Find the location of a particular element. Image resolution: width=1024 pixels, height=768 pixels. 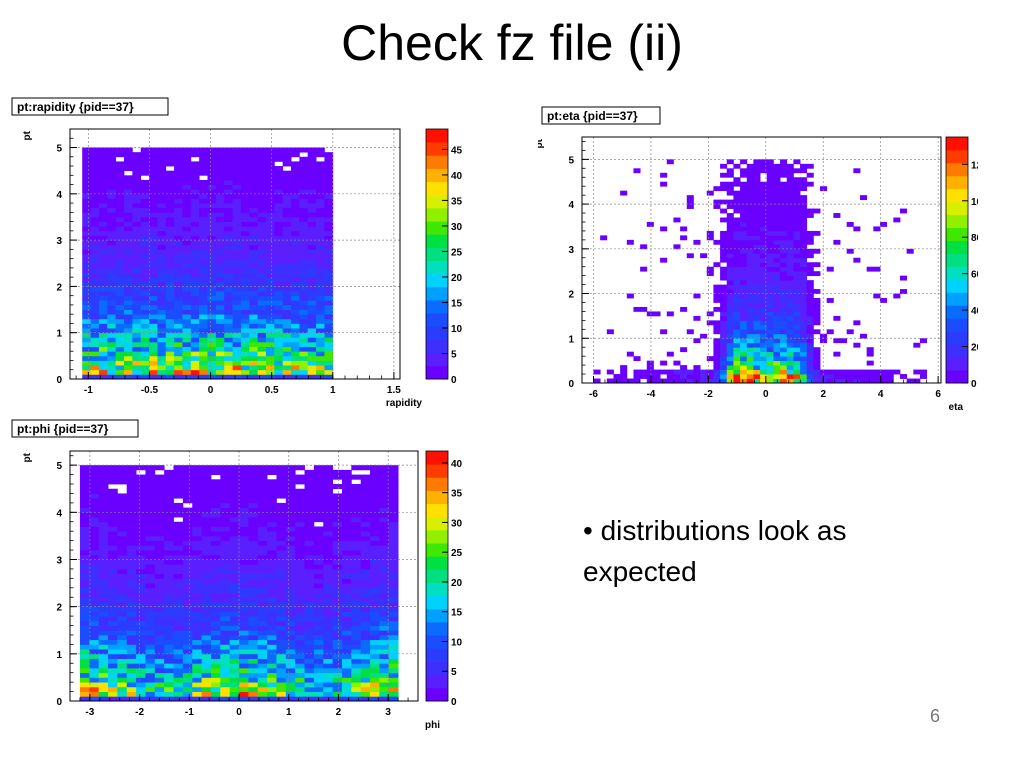

chart0-xtick-label: 0.5 is located at coordinates (272, 390).